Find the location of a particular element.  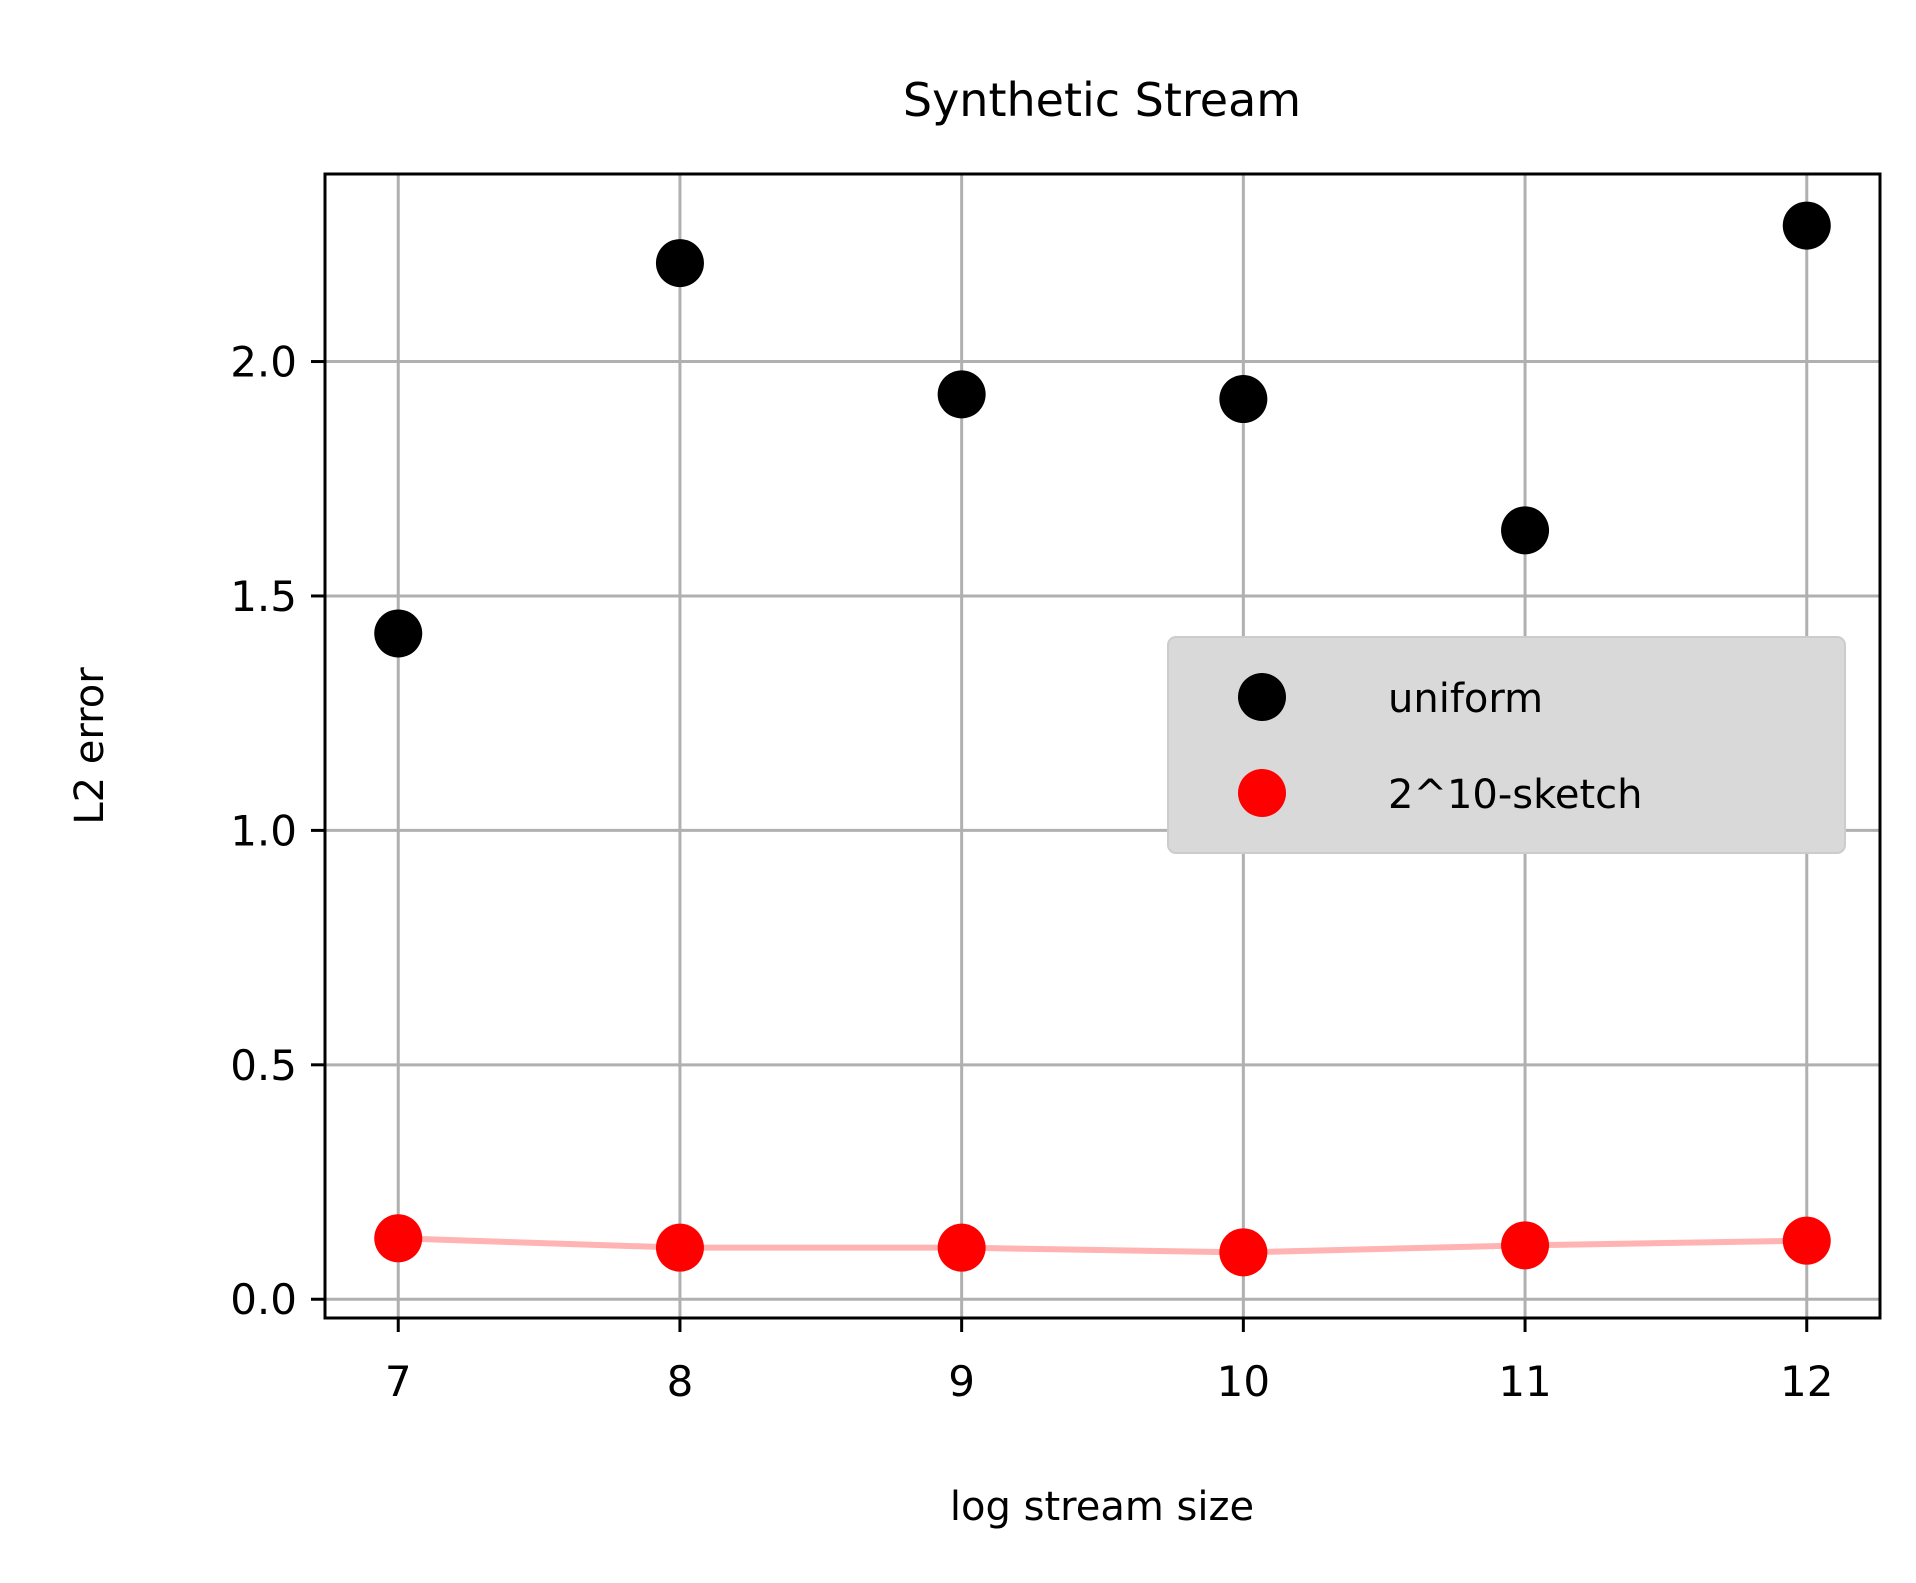

legend-box is located at coordinates (1506, 745).